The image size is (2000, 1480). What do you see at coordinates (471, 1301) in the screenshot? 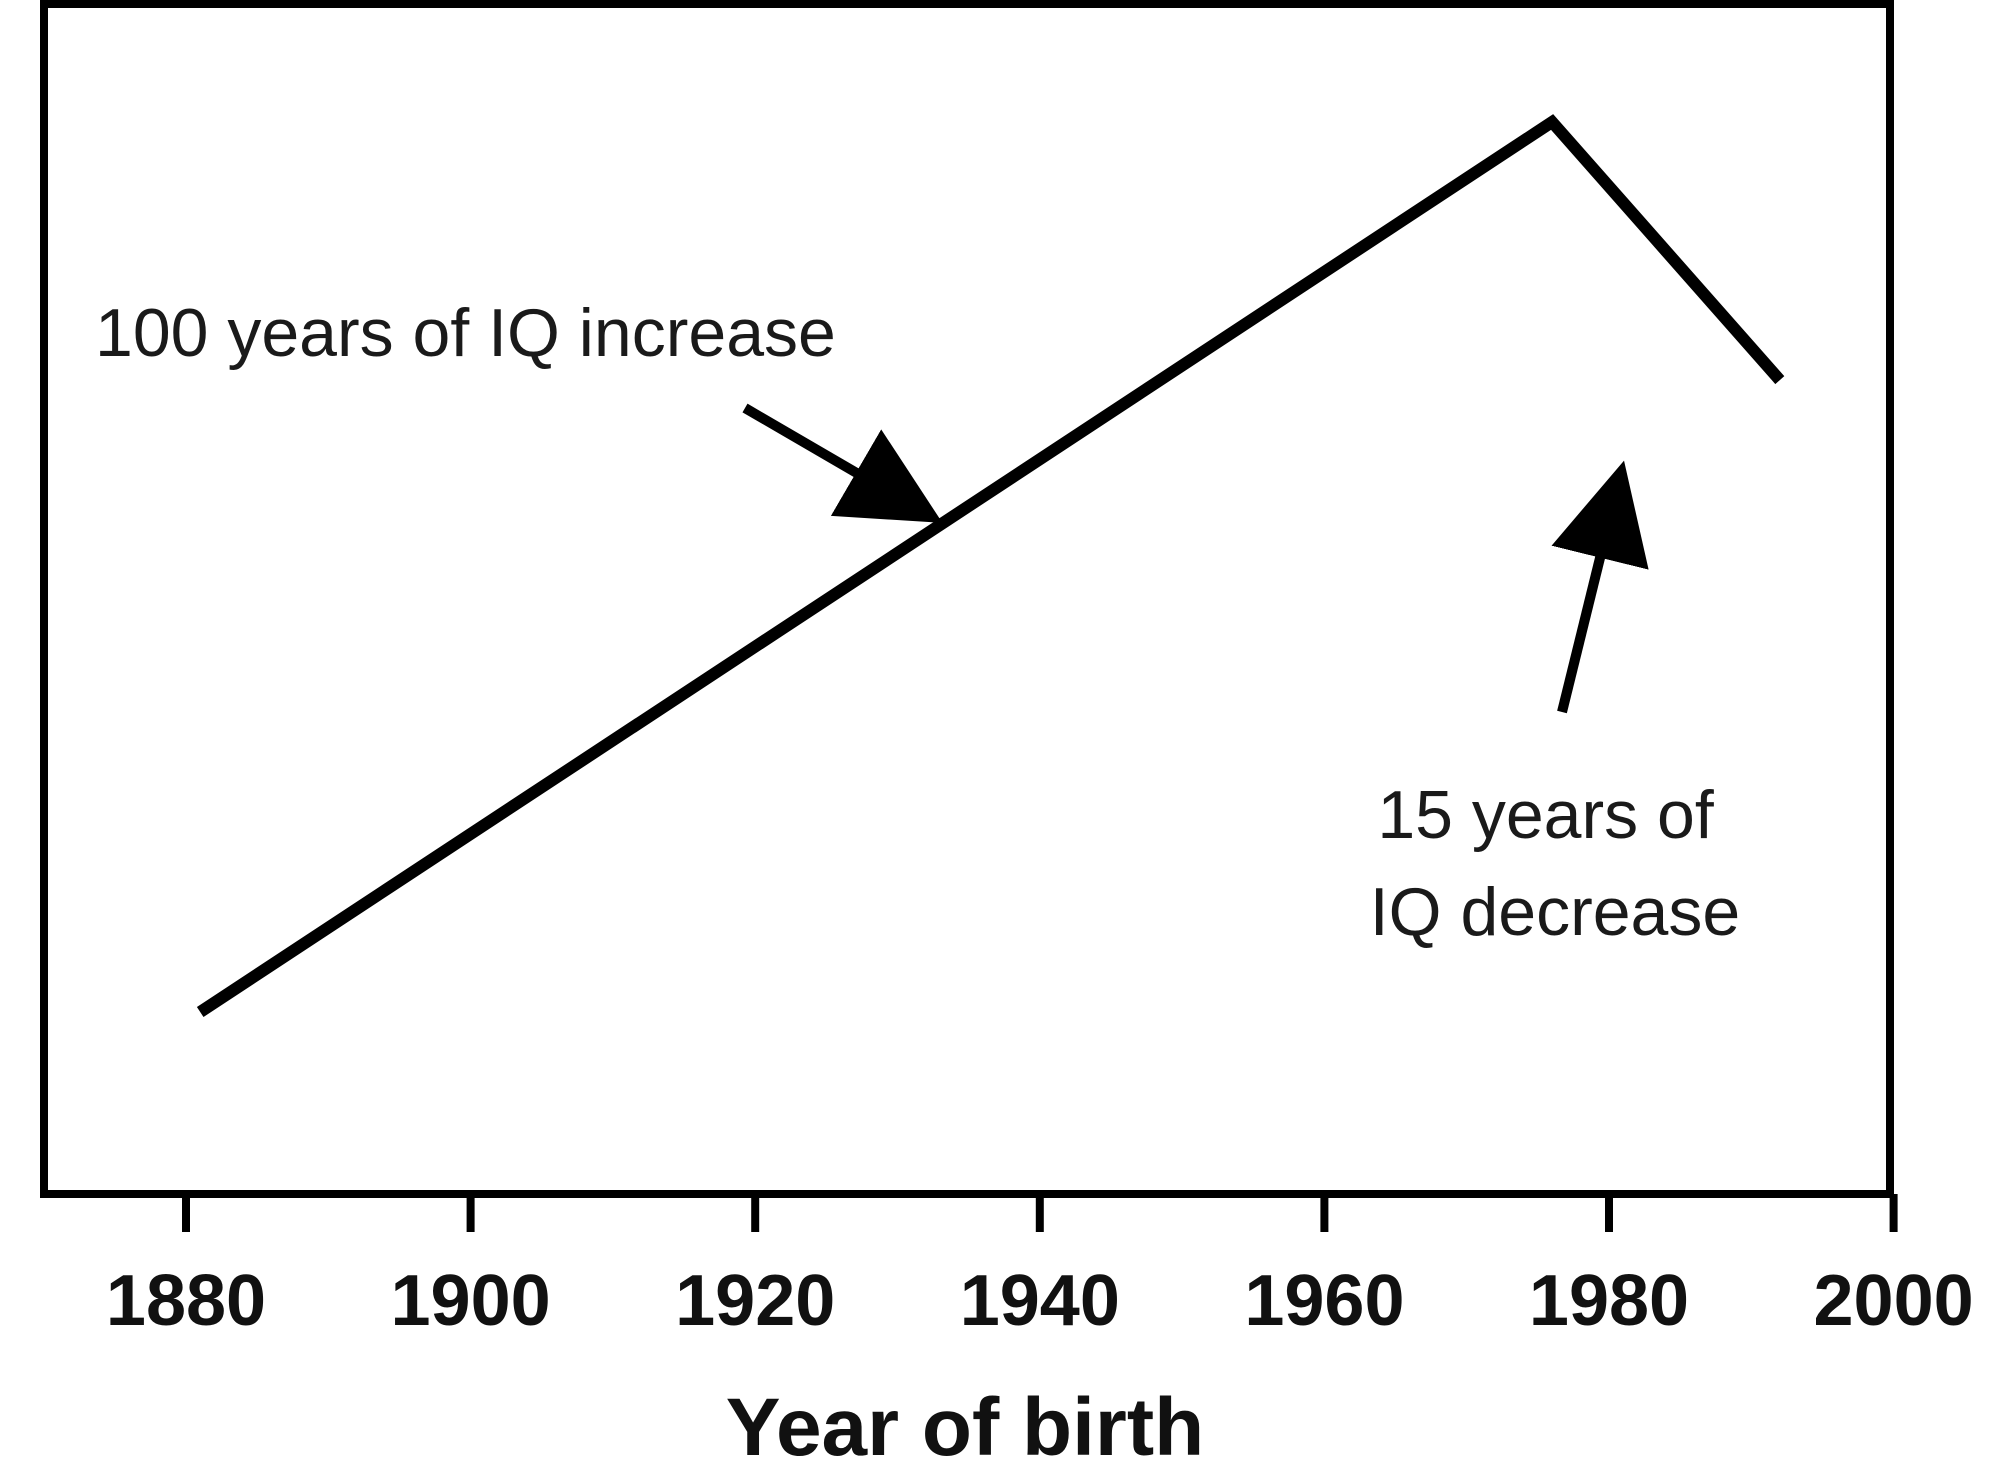
I see `x-tick-label-1900: 1900` at bounding box center [471, 1301].